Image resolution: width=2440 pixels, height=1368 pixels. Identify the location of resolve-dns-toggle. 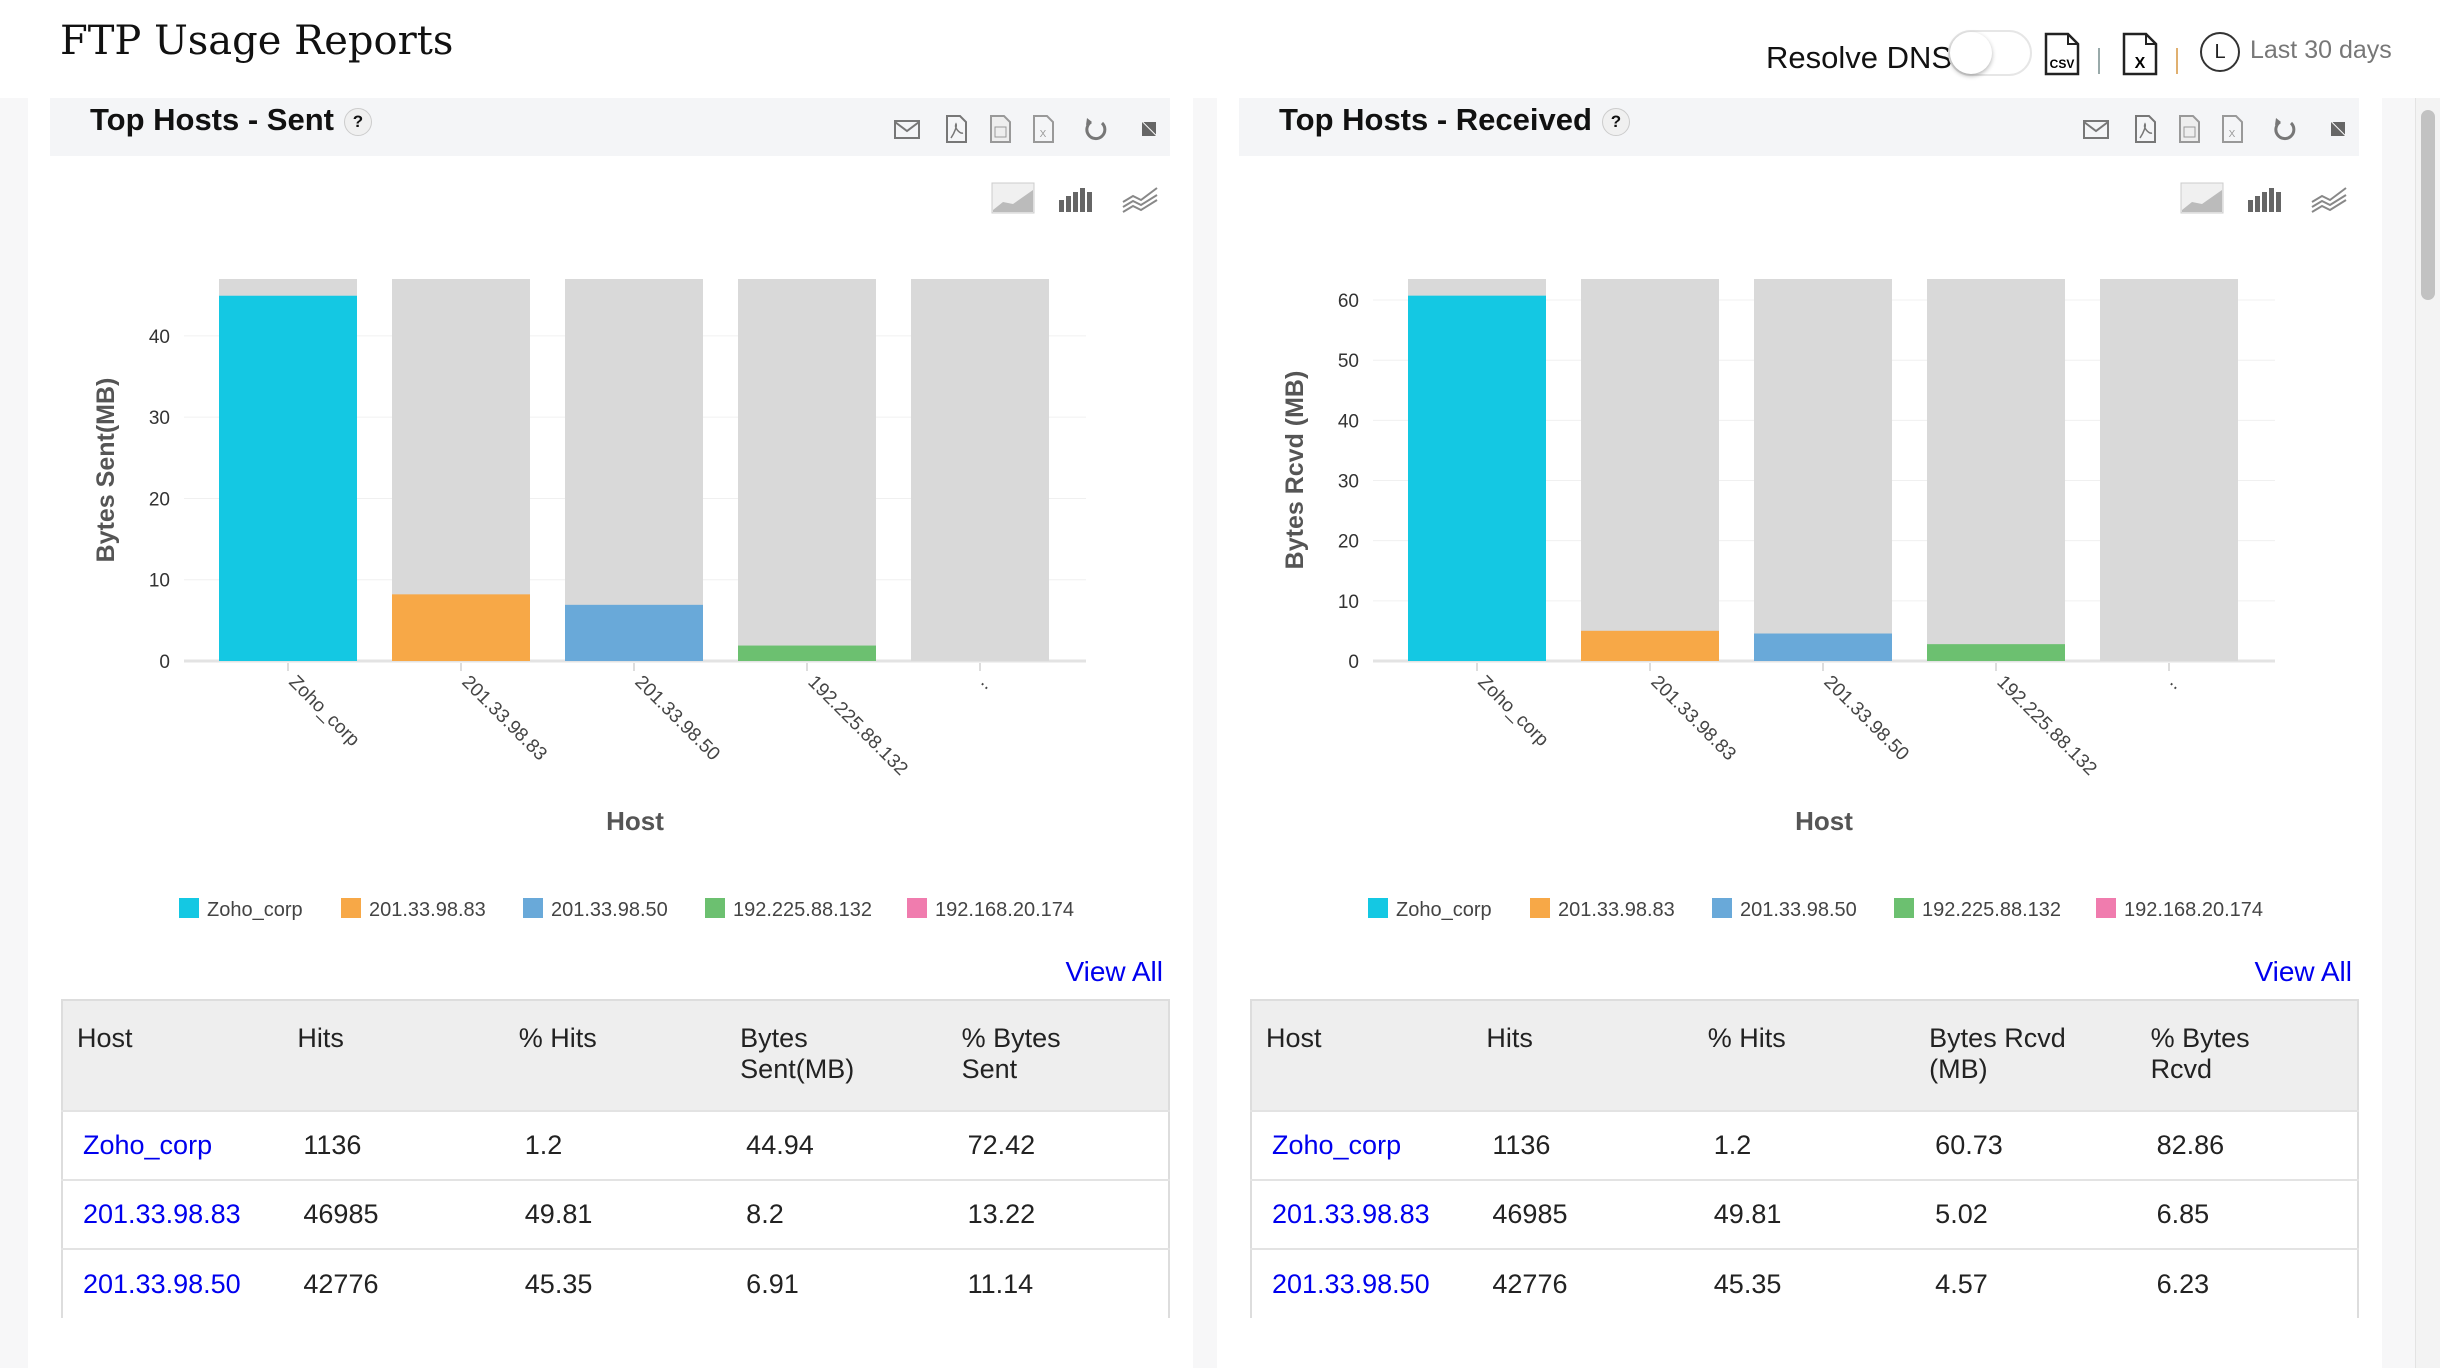
(1990, 53).